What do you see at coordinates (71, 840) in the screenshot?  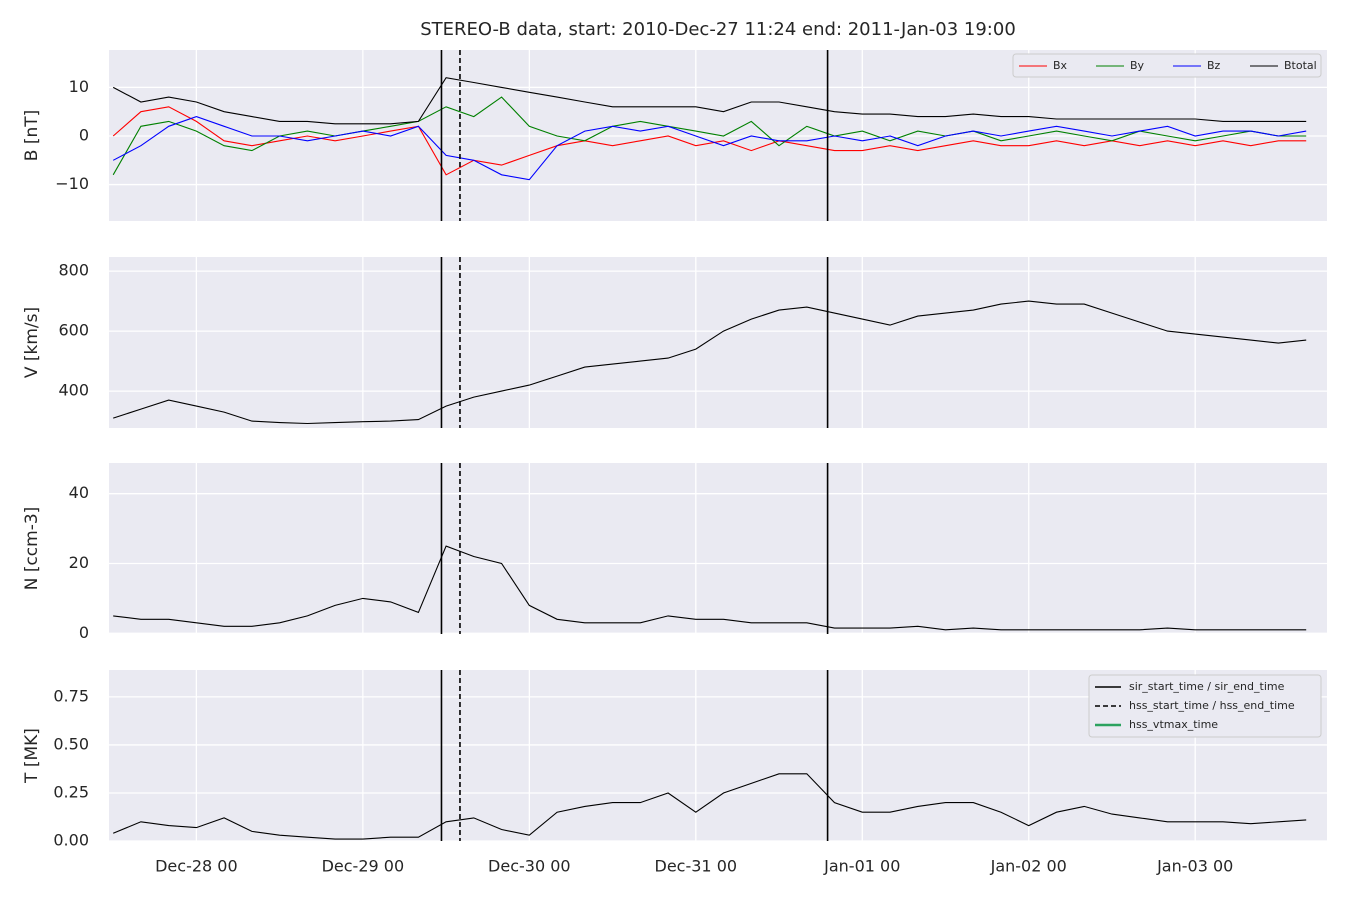 I see `y-tick-label: 0.00` at bounding box center [71, 840].